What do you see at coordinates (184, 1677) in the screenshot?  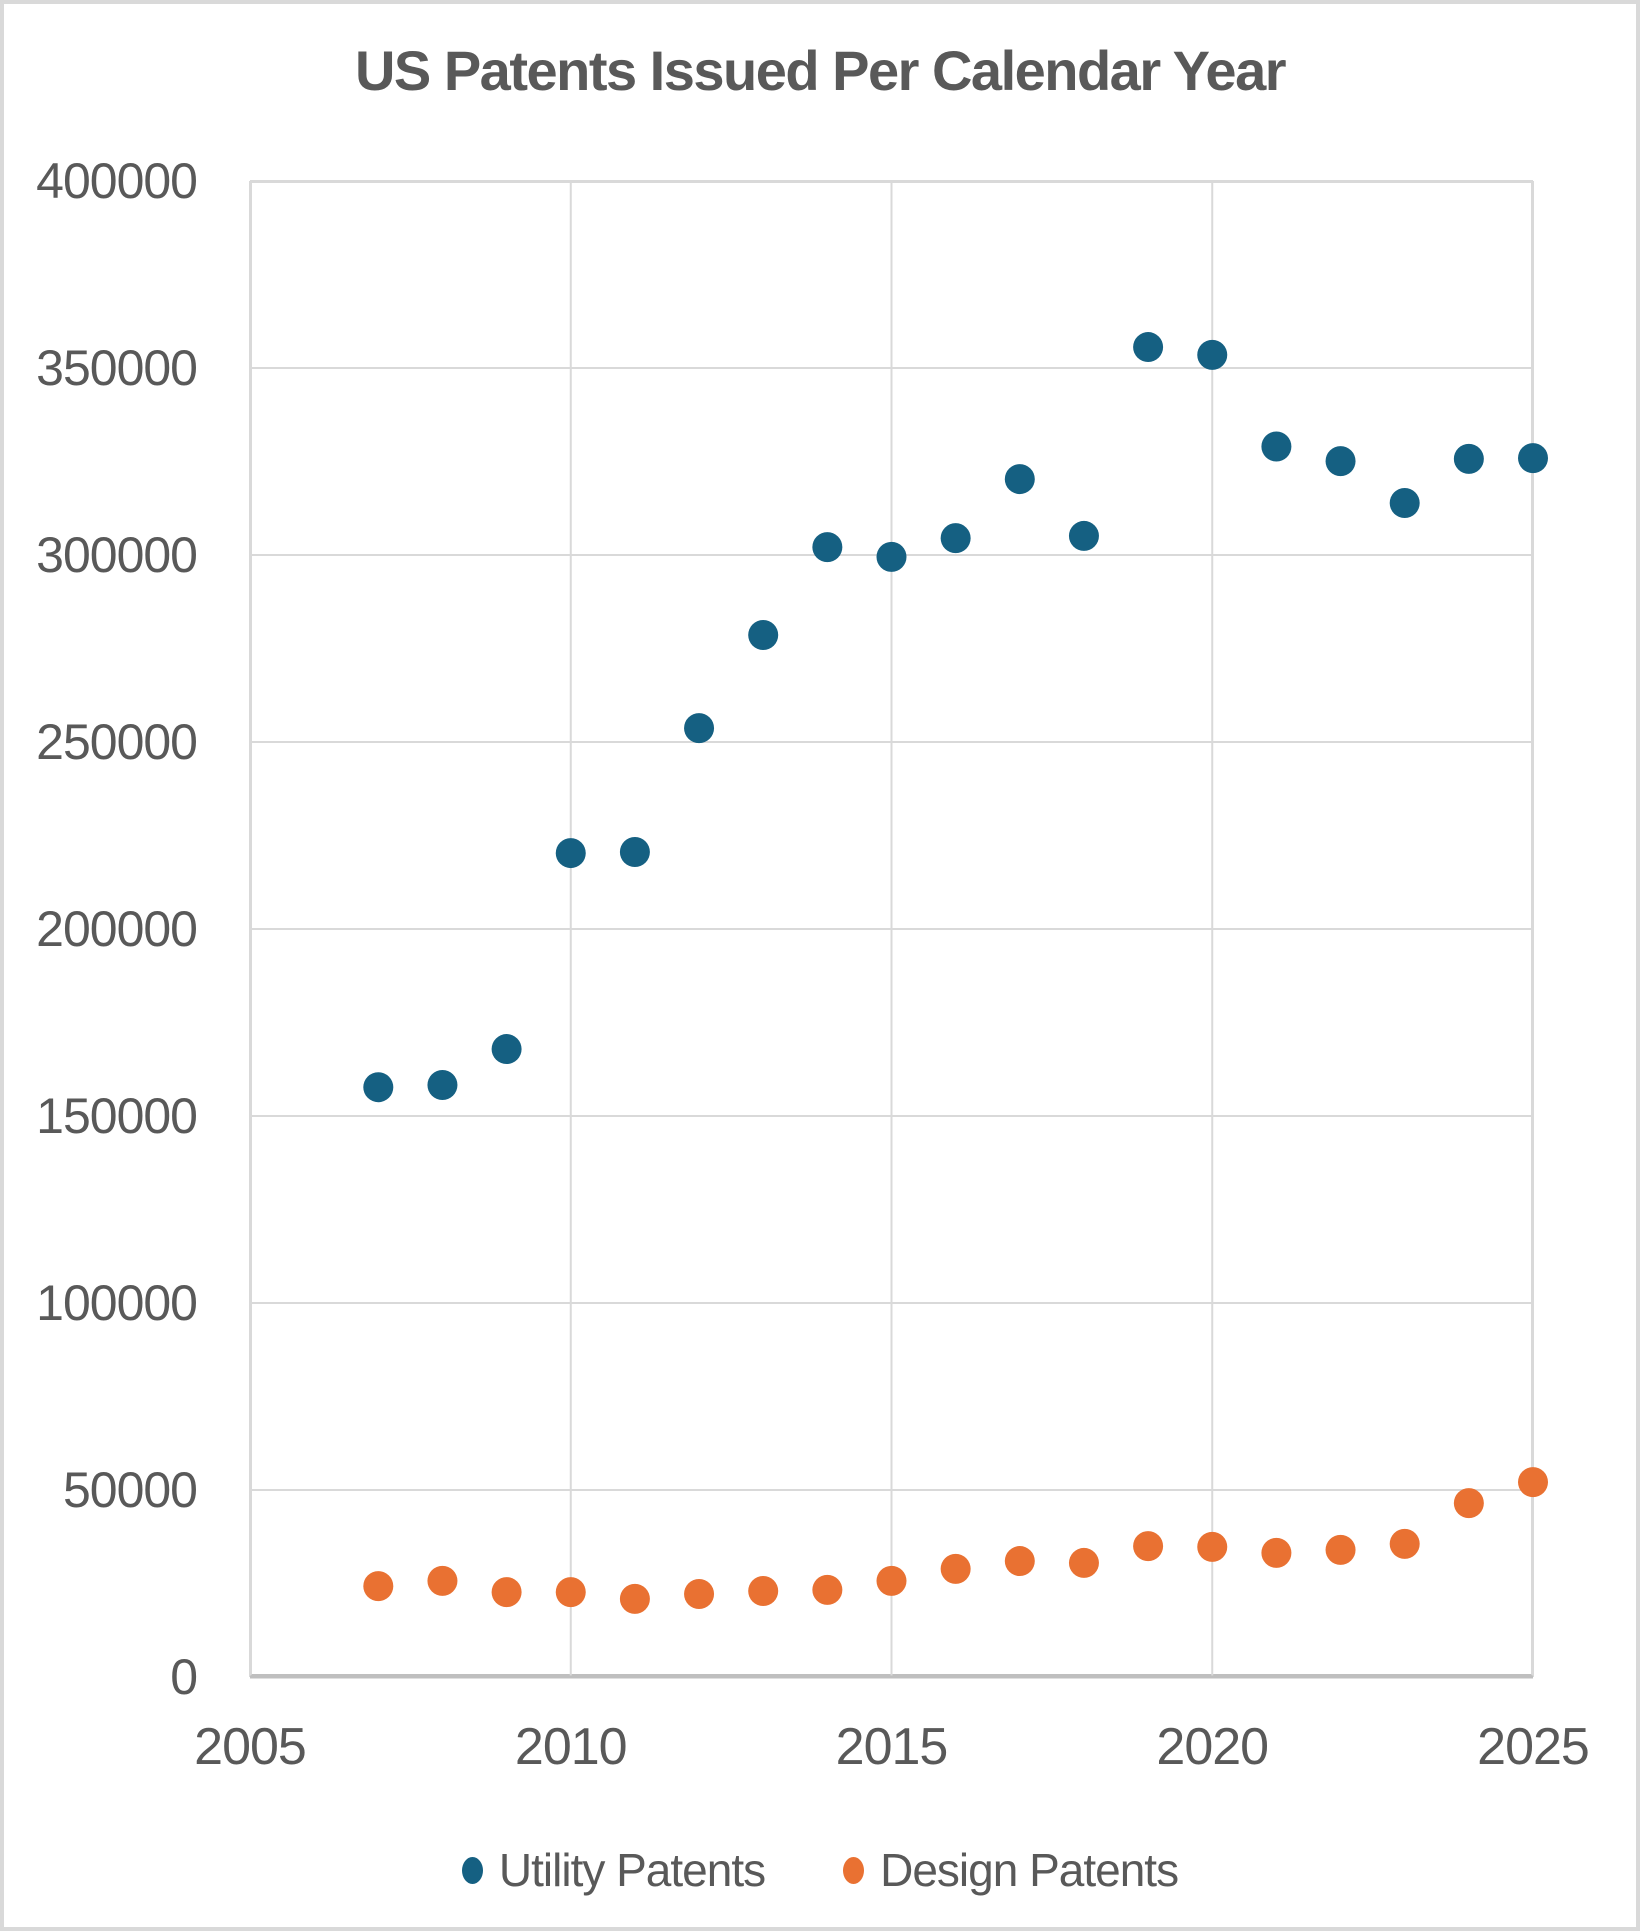 I see `y-tick-label: 0` at bounding box center [184, 1677].